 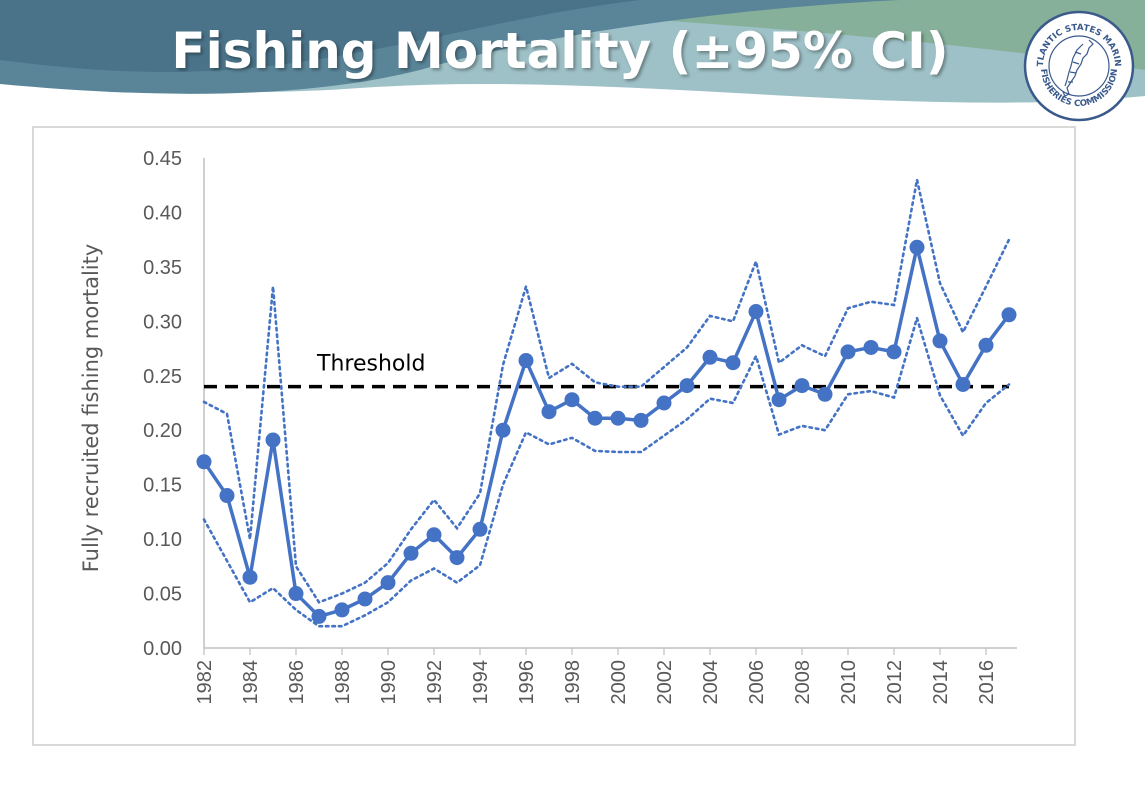 I want to click on x-tick-label: 2010, so click(x=849, y=682).